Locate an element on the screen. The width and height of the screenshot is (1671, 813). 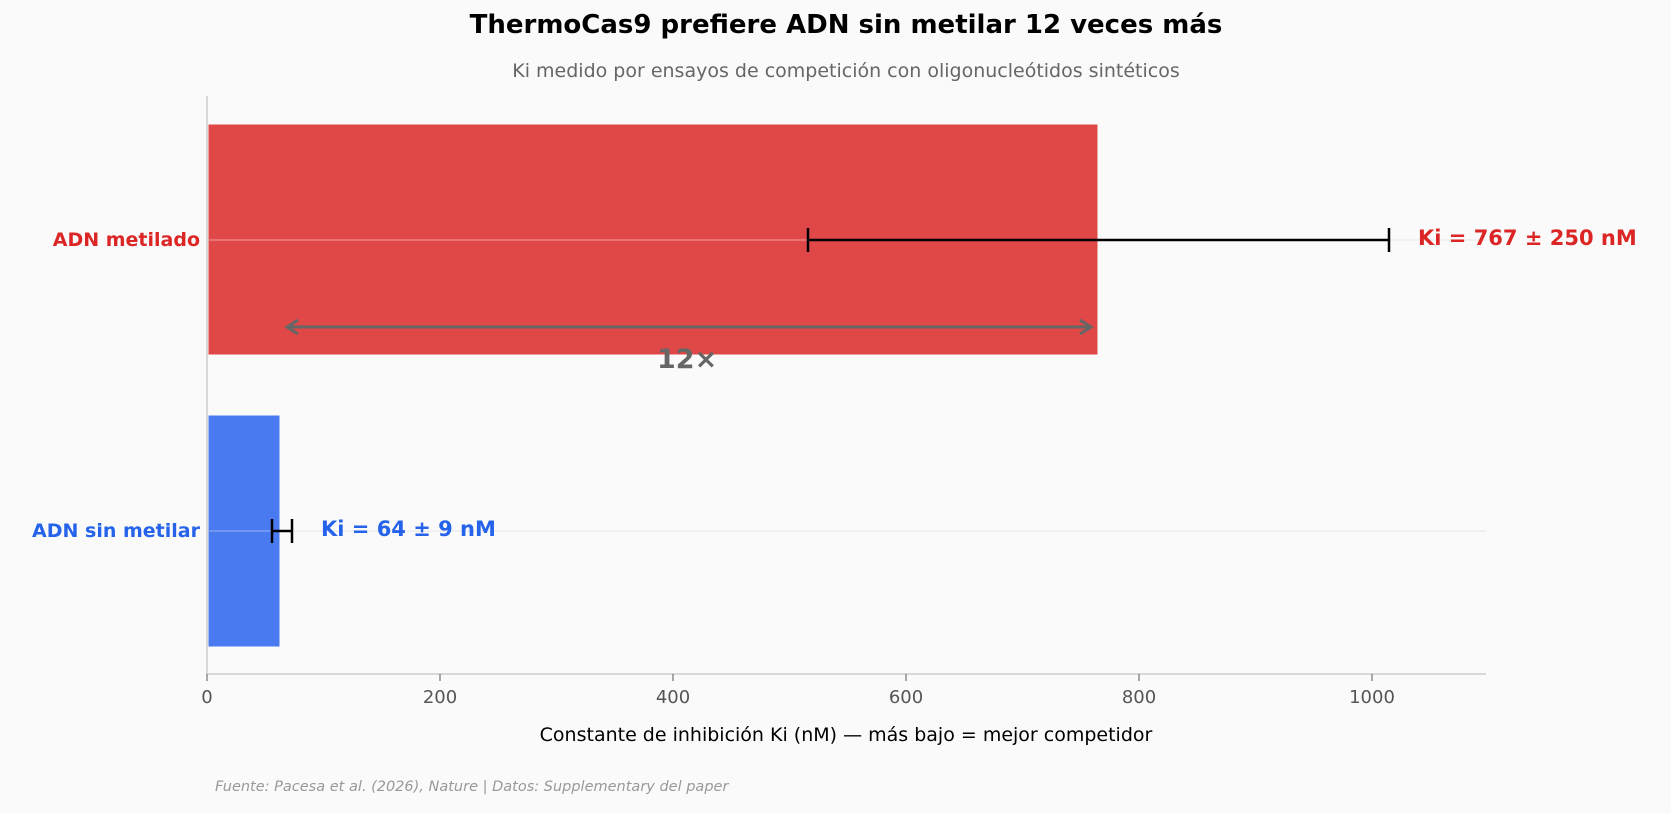
x-ticks is located at coordinates (789, 677).